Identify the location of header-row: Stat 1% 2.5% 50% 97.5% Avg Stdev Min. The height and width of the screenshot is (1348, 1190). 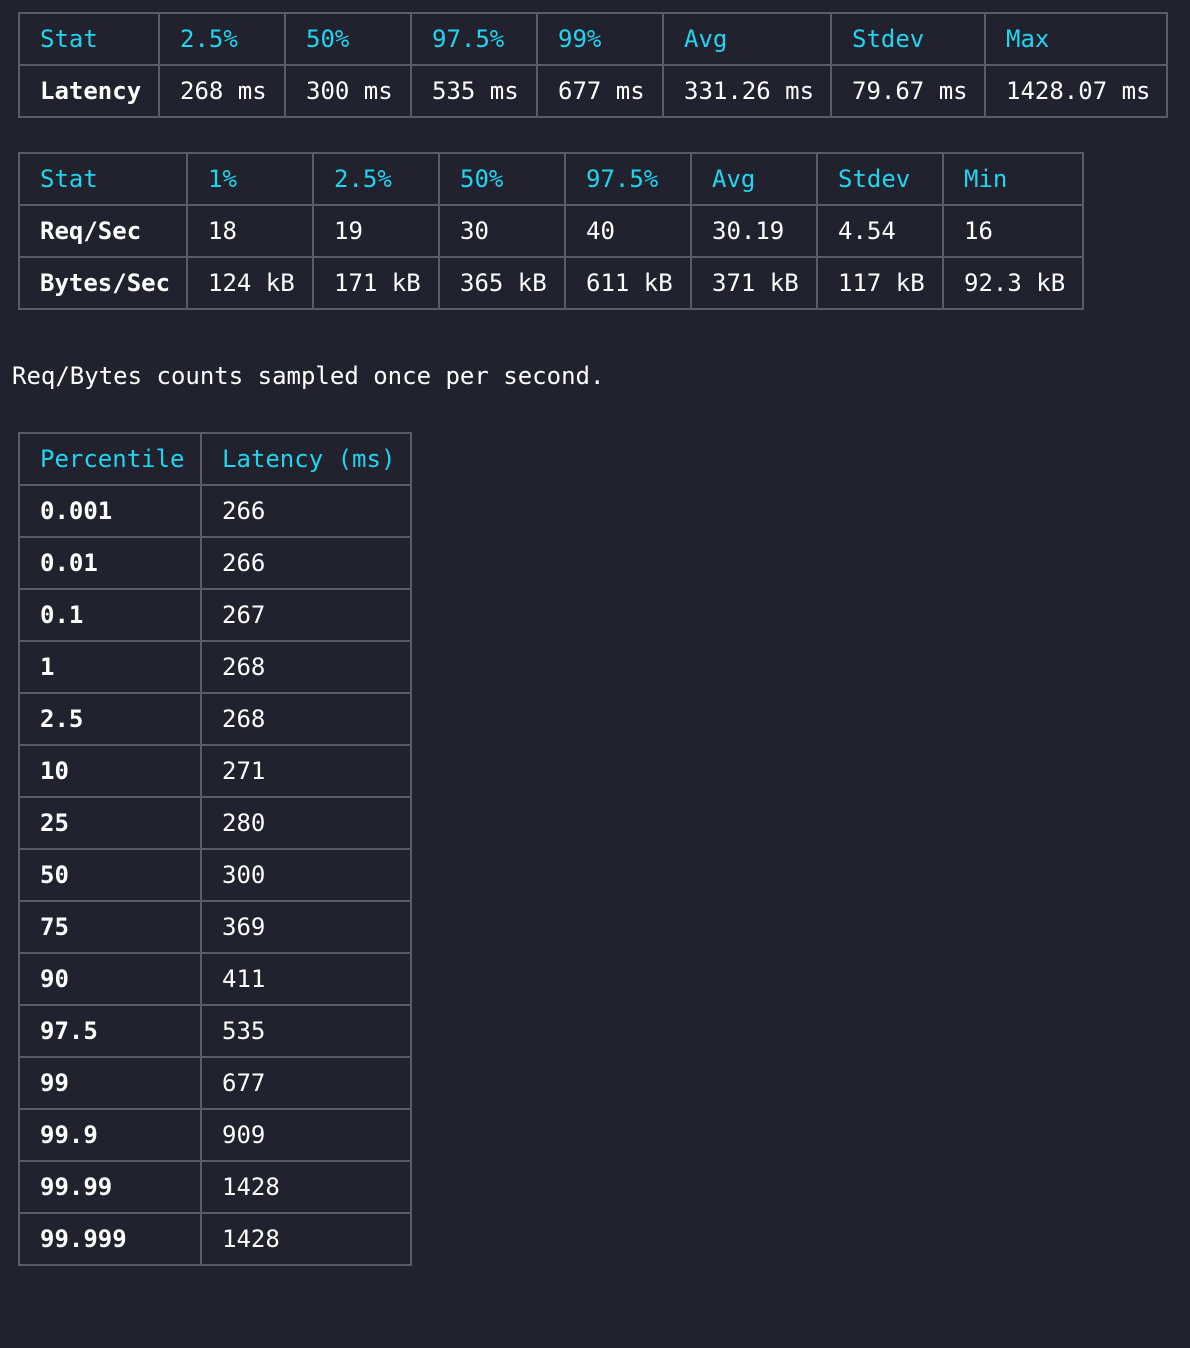
(551, 179).